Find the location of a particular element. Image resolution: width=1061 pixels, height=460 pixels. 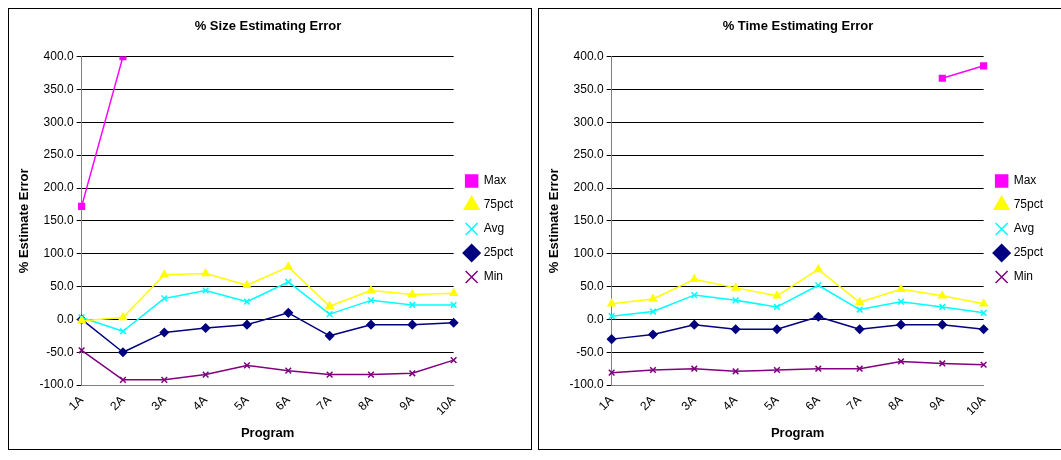

chart-title: % Time Estimating Error is located at coordinates (798, 26).